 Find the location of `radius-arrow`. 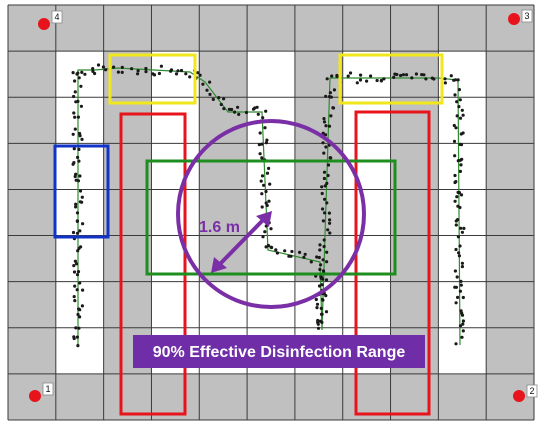

radius-arrow is located at coordinates (241, 242).